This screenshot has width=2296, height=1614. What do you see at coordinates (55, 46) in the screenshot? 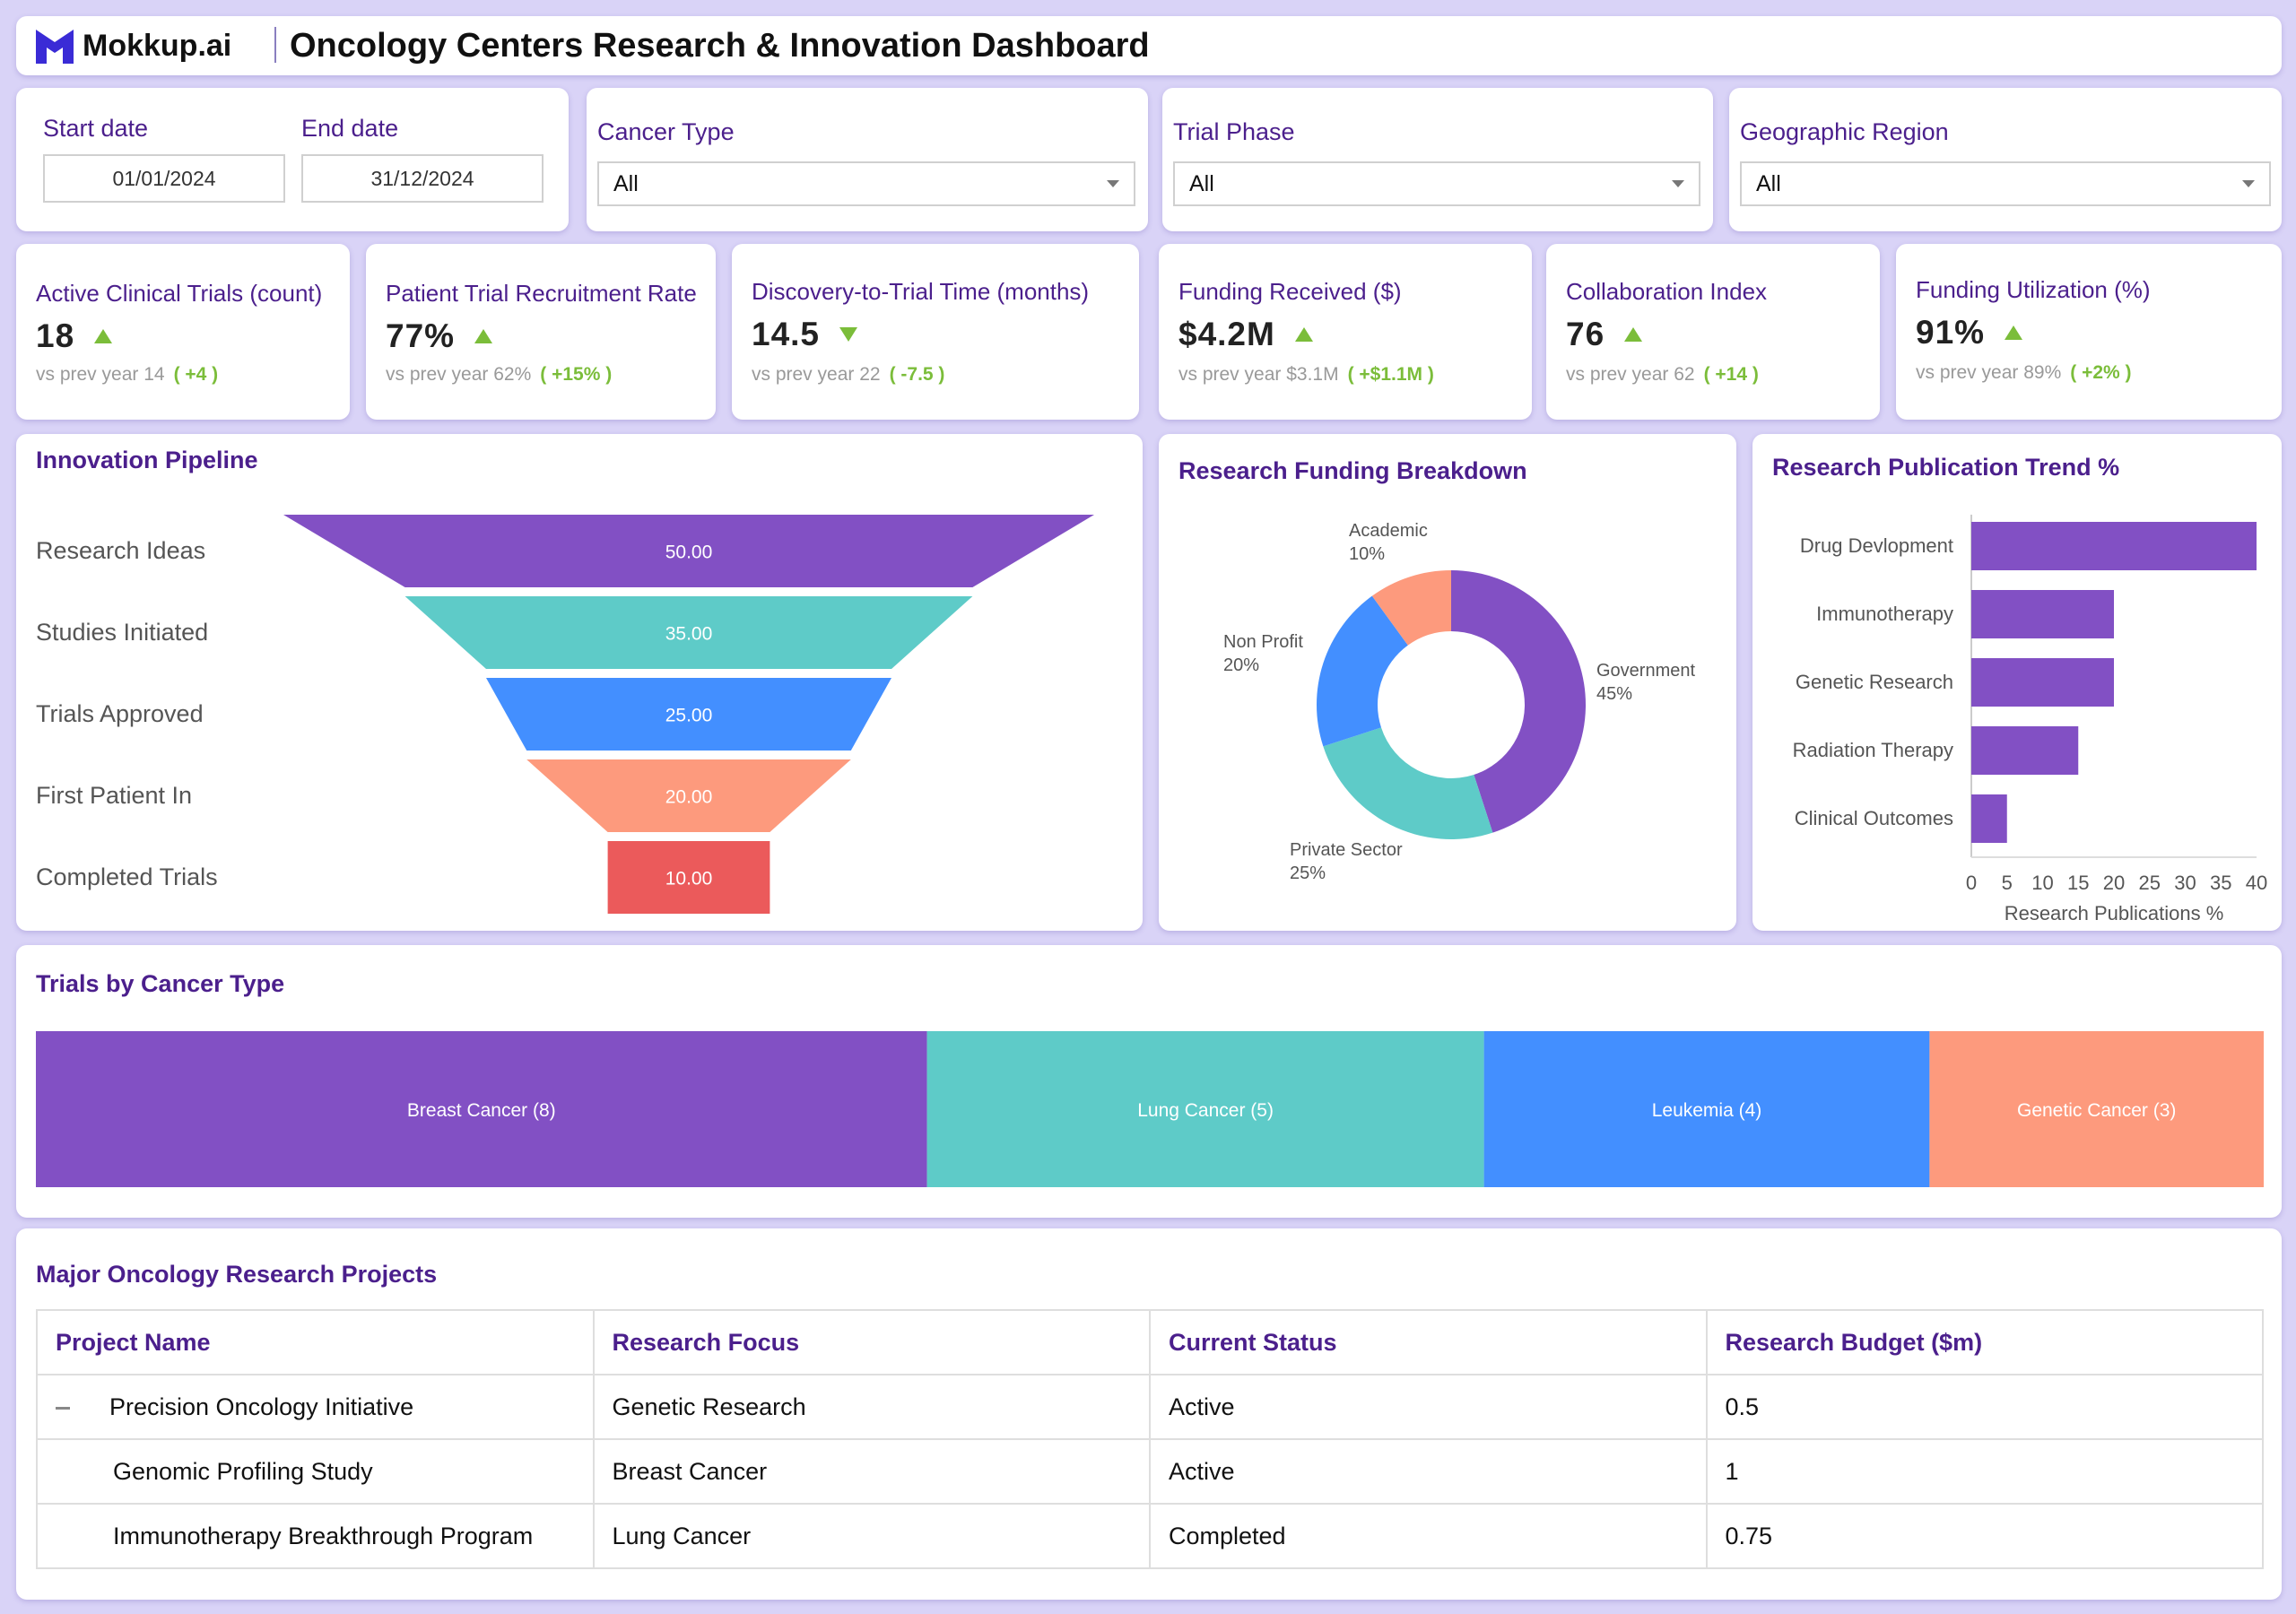
I see `mokkup-logo-icon` at bounding box center [55, 46].